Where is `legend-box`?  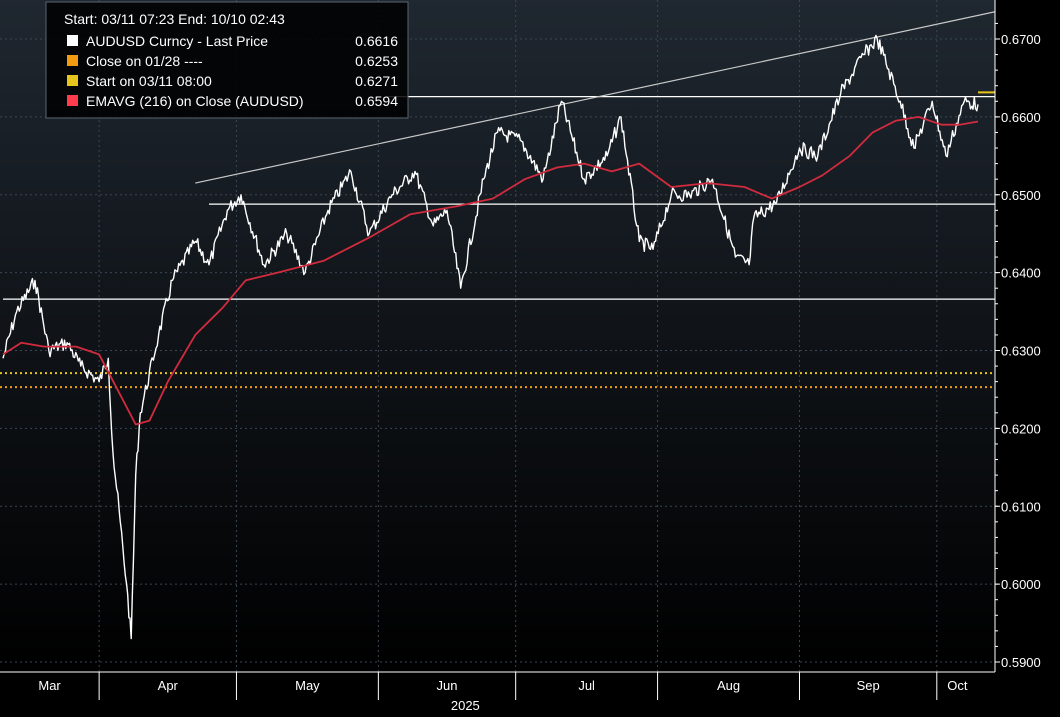
legend-box is located at coordinates (227, 60).